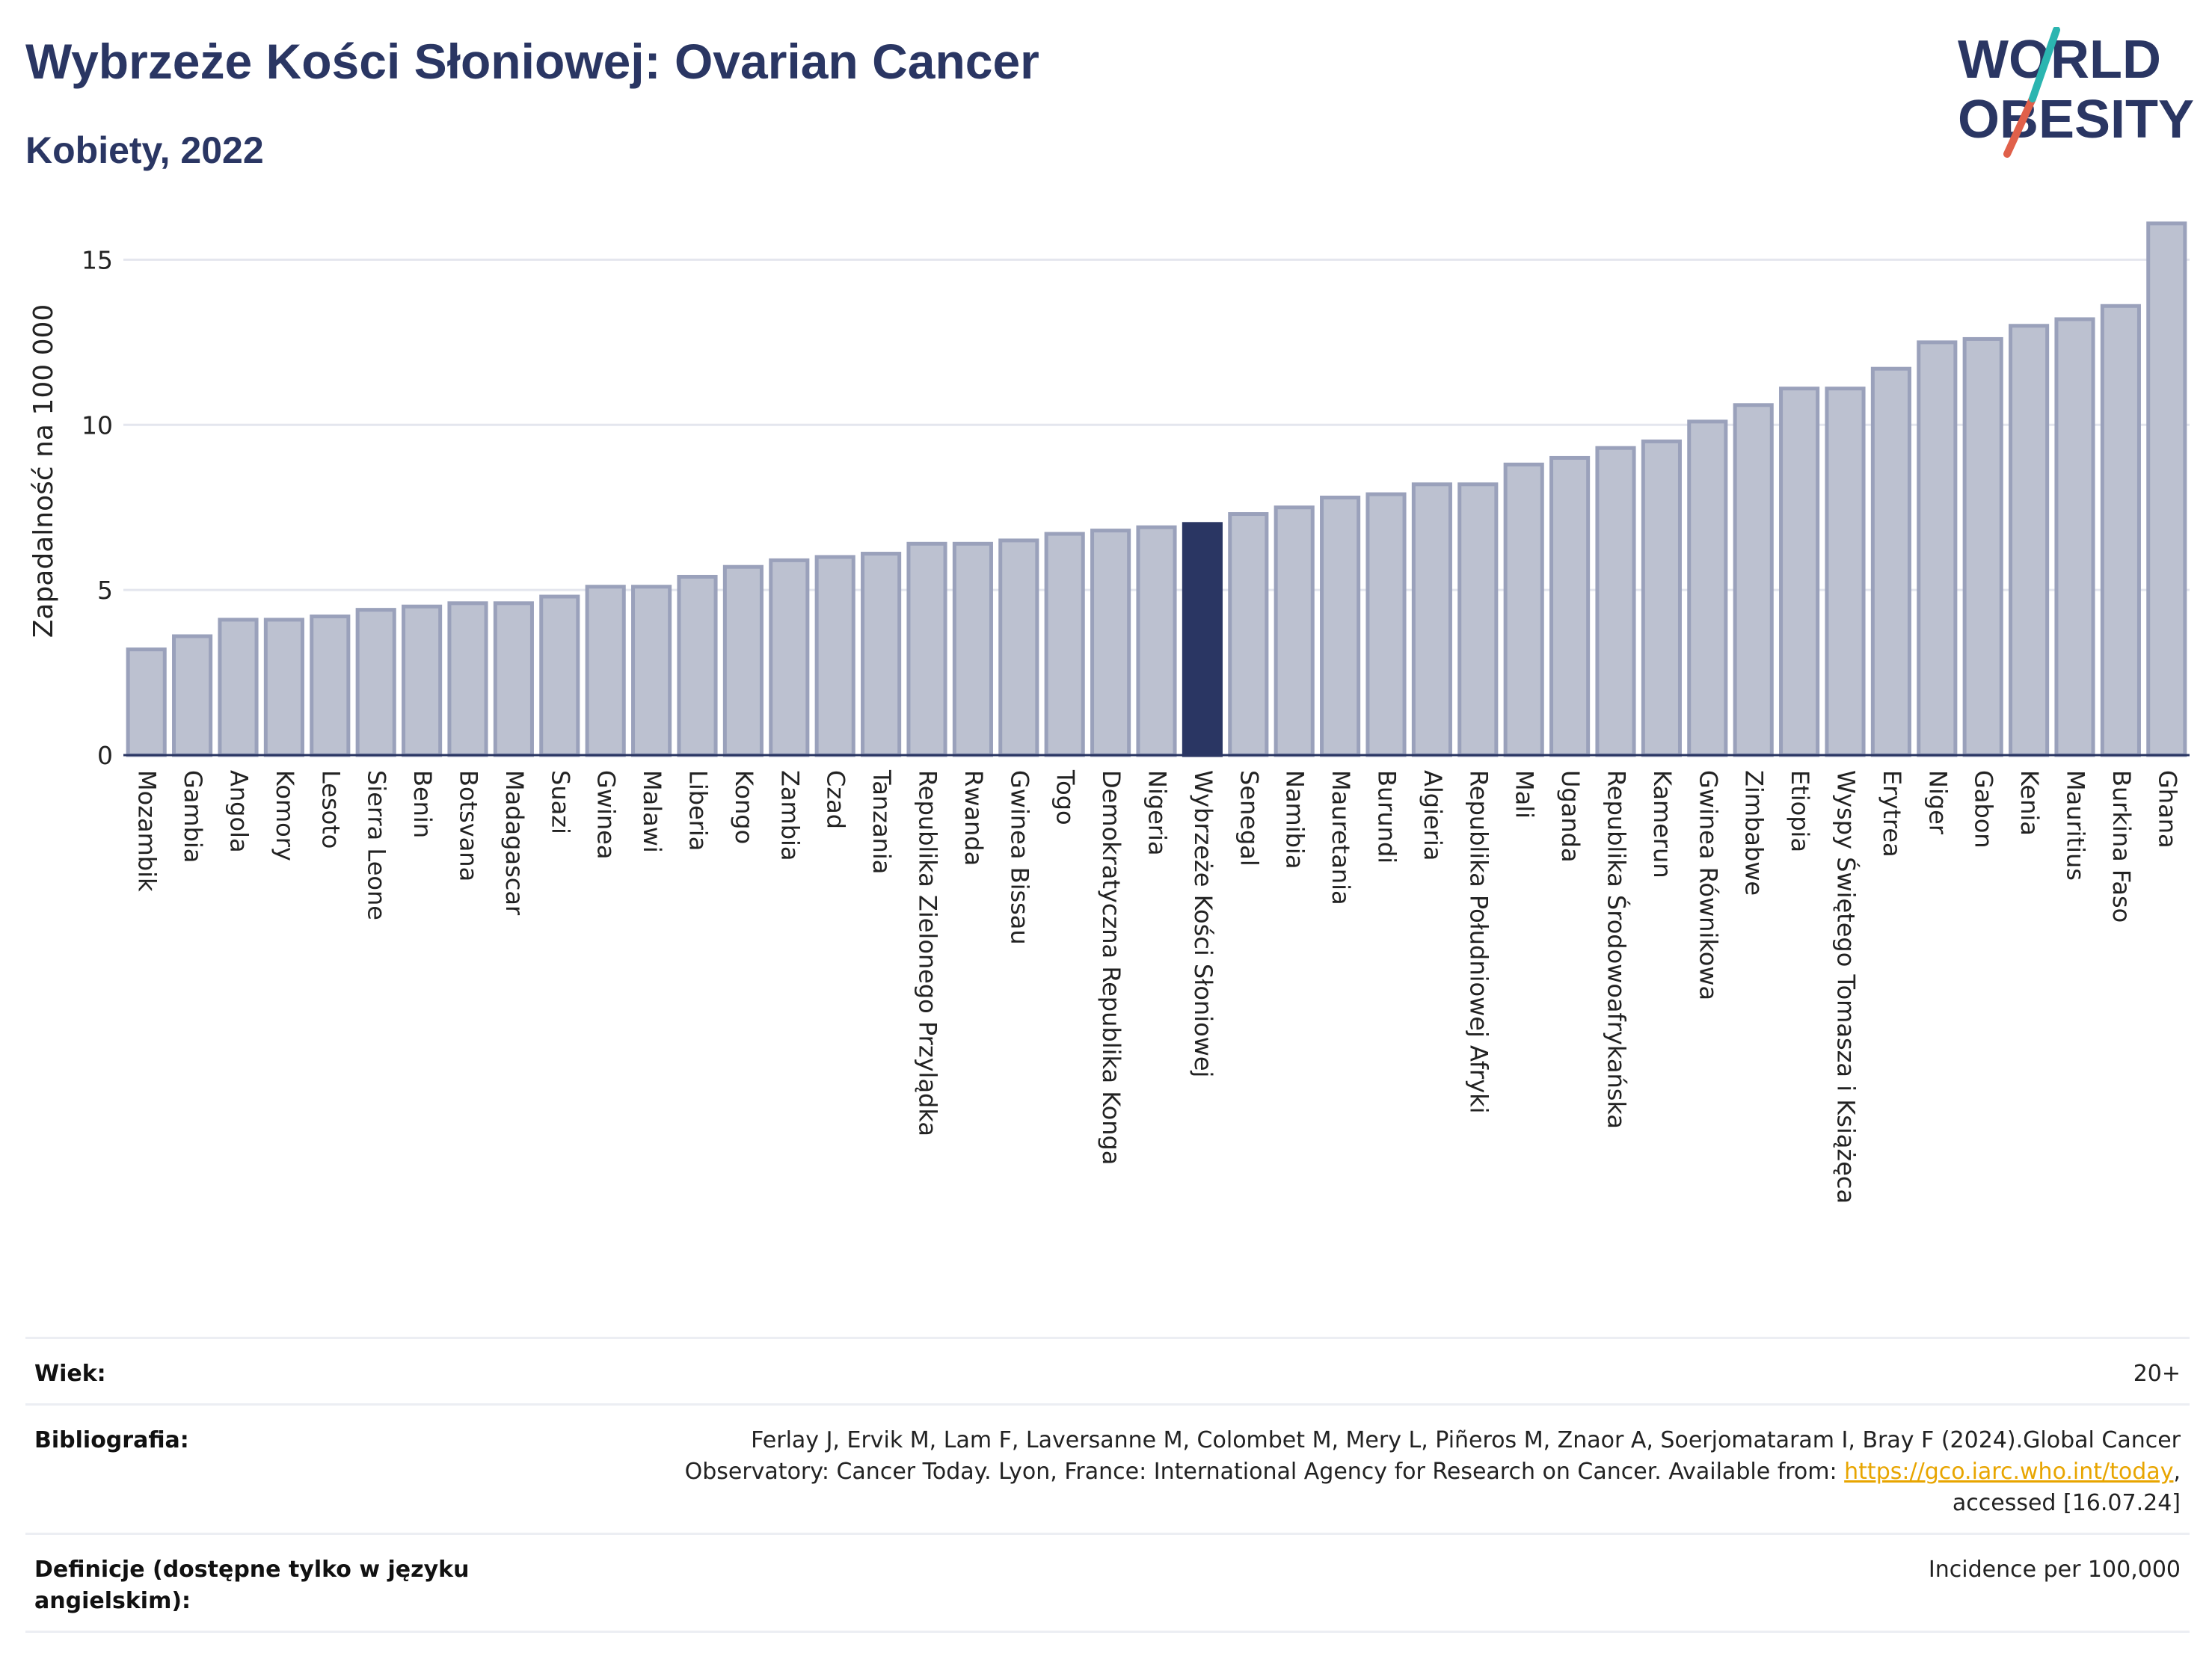 The height and width of the screenshot is (1656, 2212). What do you see at coordinates (105, 590) in the screenshot?
I see `y-tick-label: 5` at bounding box center [105, 590].